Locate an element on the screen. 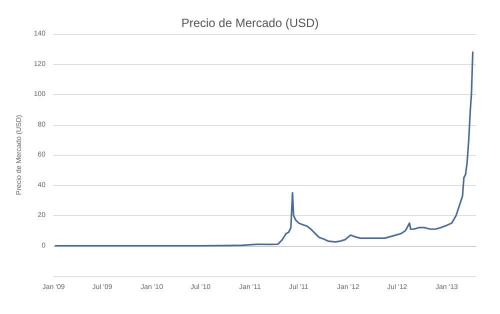 This screenshot has height=314, width=500. chart-title: Precio de Mercado (USD) is located at coordinates (250, 23).